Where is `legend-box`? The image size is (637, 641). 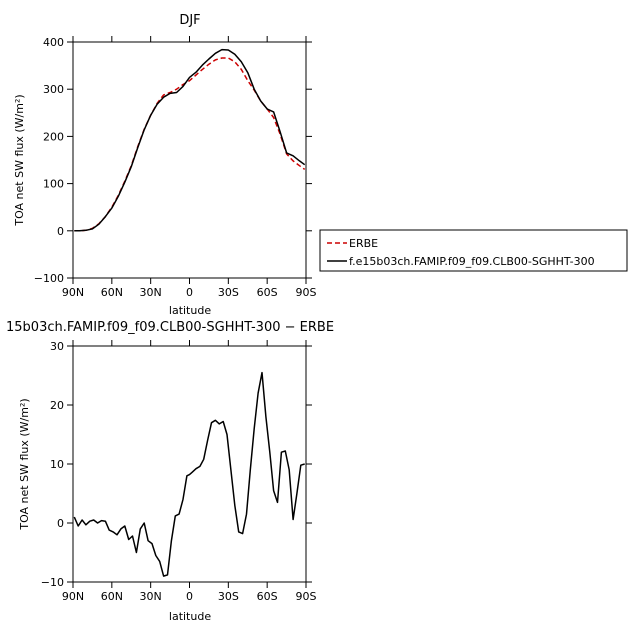
legend-box is located at coordinates (473, 250).